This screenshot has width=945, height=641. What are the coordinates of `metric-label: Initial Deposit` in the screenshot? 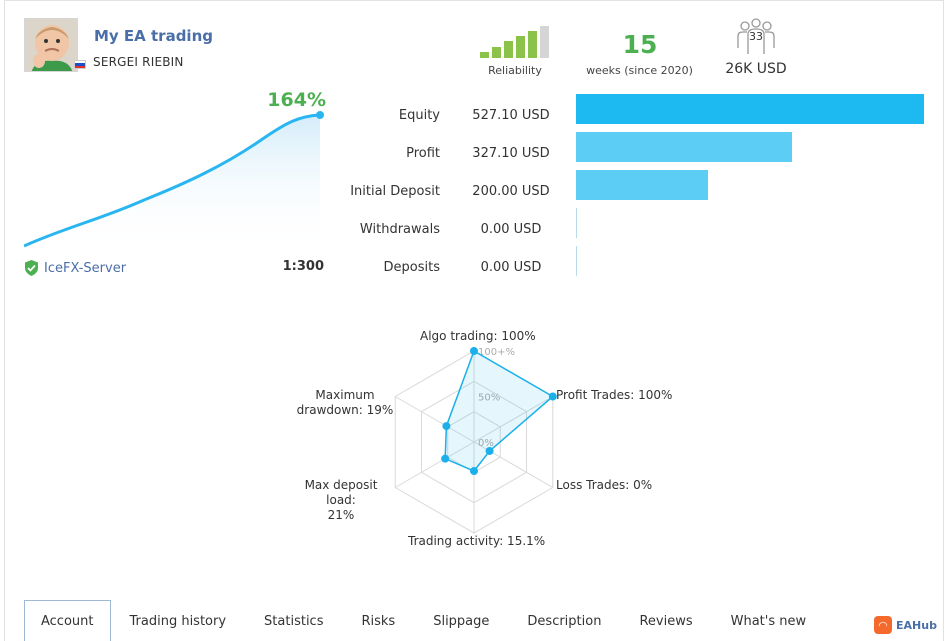 It's located at (395, 191).